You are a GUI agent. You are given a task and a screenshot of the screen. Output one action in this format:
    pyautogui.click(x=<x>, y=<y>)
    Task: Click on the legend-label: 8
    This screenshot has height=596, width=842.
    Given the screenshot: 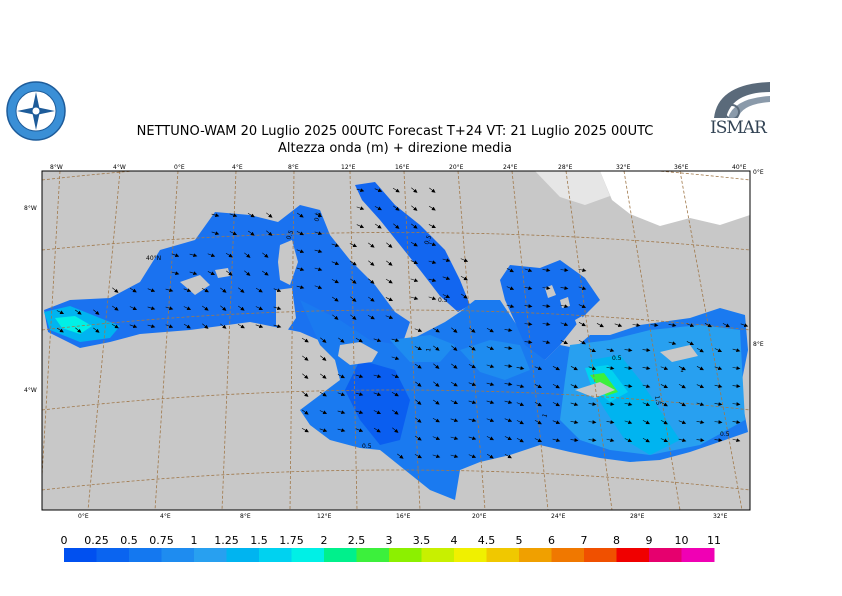 What is the action you would take?
    pyautogui.click(x=616, y=540)
    